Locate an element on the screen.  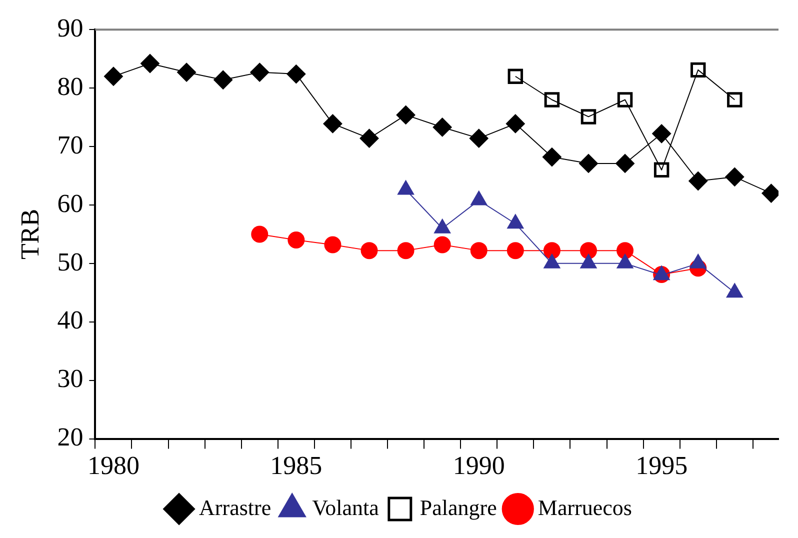
y-tick-label: 90 is located at coordinates (70, 27).